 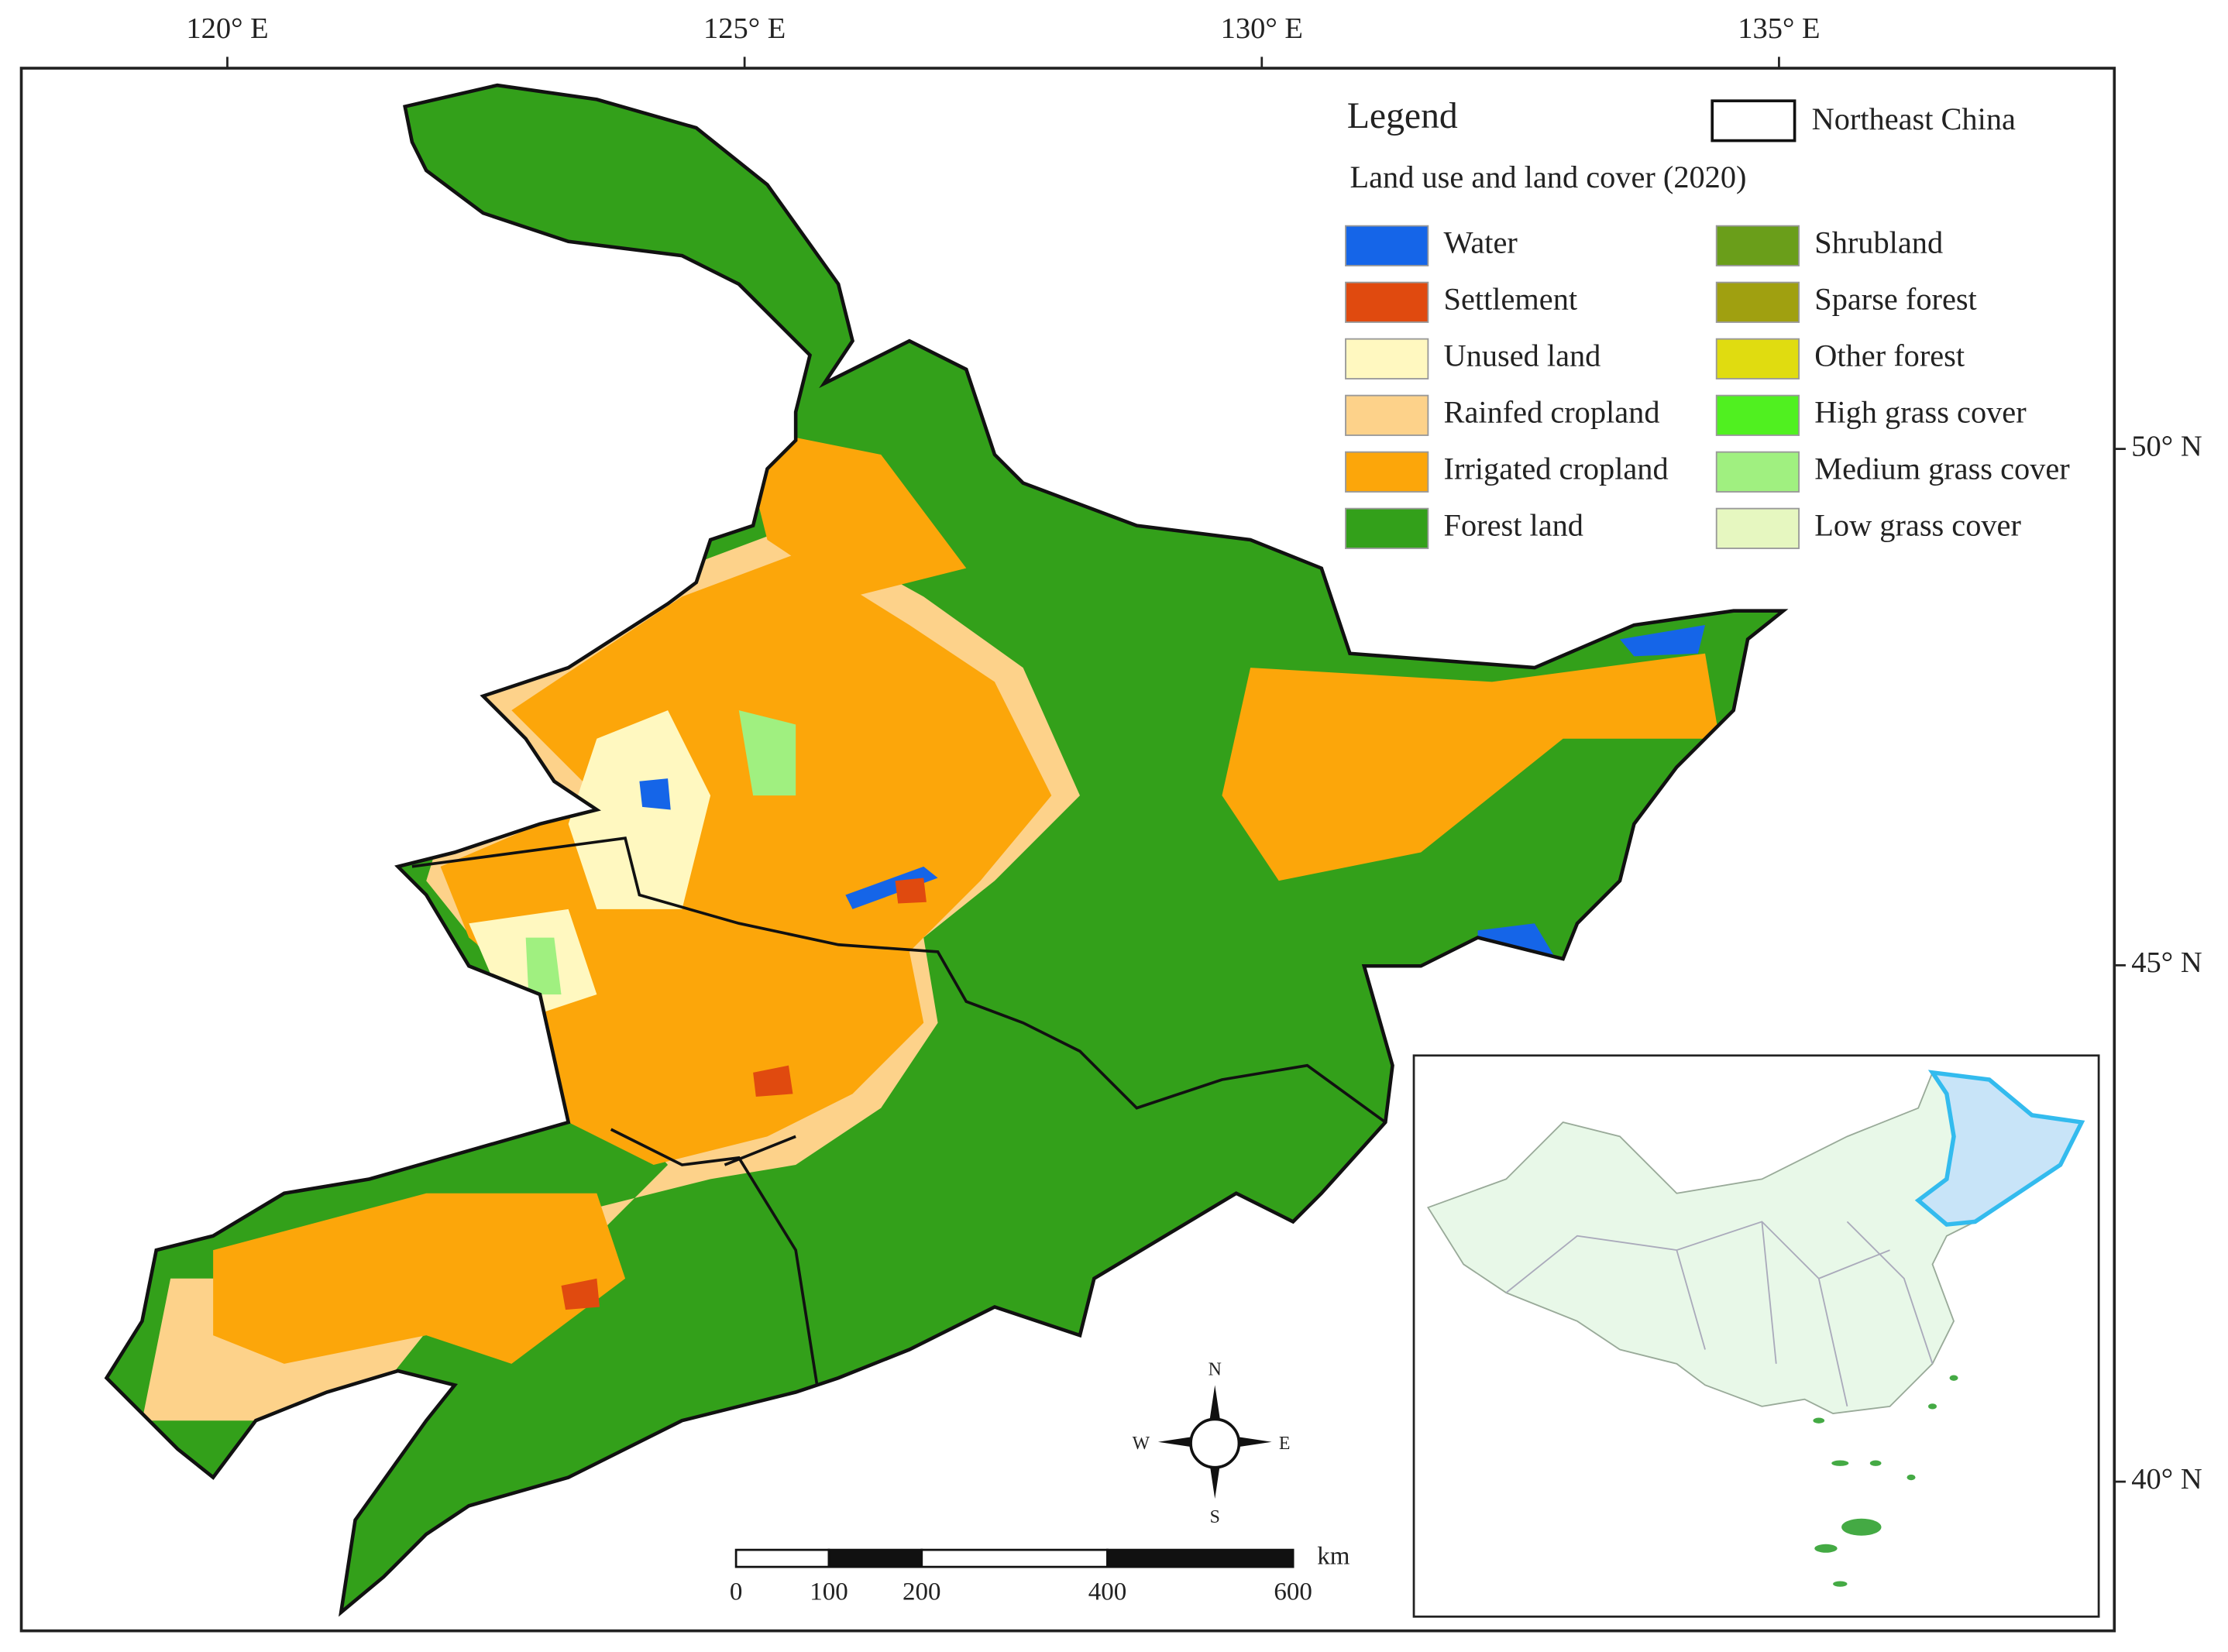 What do you see at coordinates (1999, 1148) in the screenshot?
I see `inset-northeast` at bounding box center [1999, 1148].